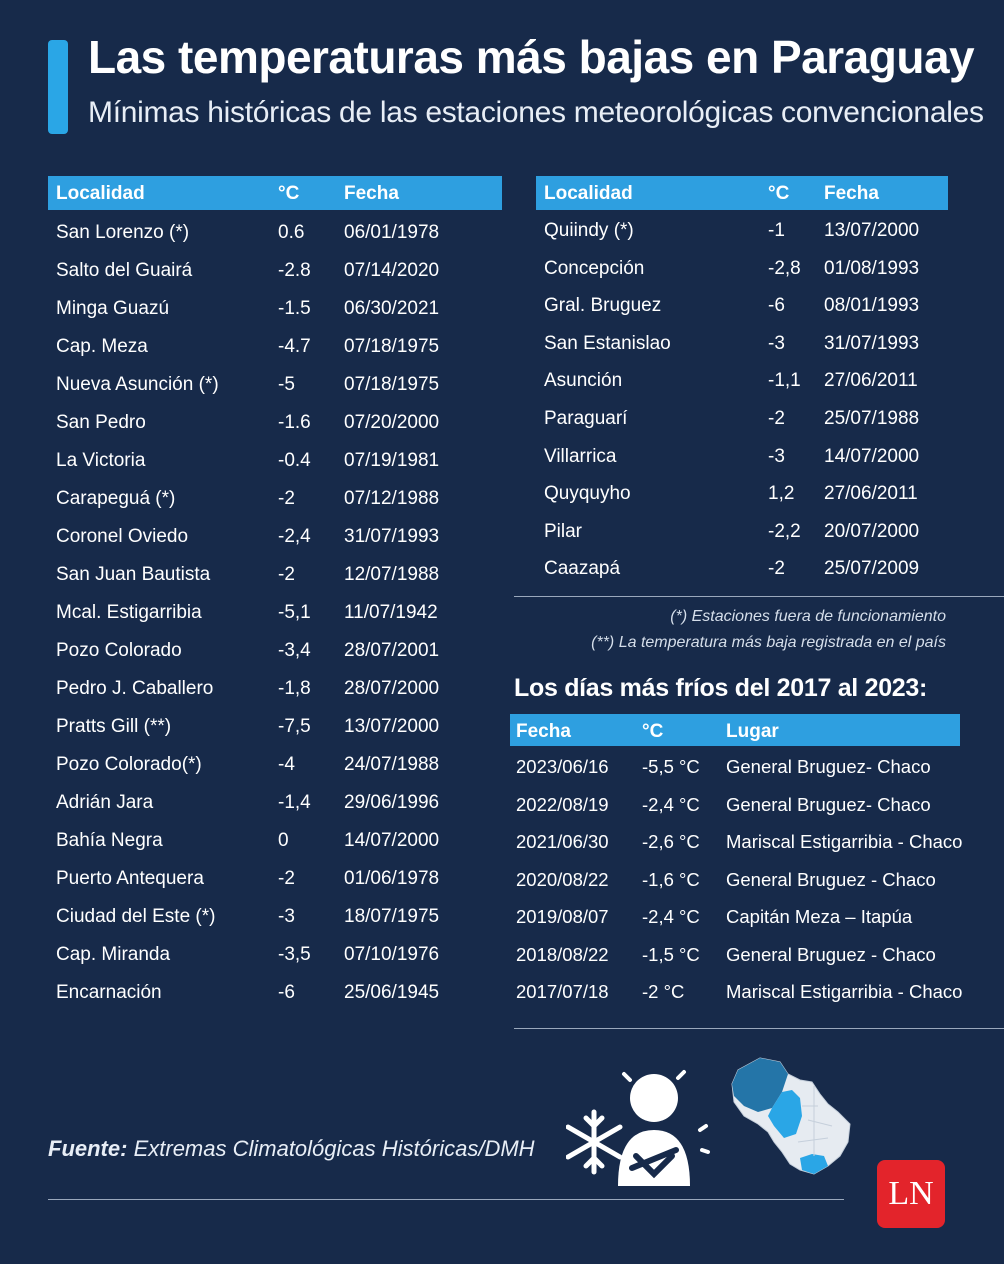 This screenshot has height=1264, width=1004. Describe the element at coordinates (137, 384) in the screenshot. I see `cell-place: Nueva Asunción (*)` at that location.